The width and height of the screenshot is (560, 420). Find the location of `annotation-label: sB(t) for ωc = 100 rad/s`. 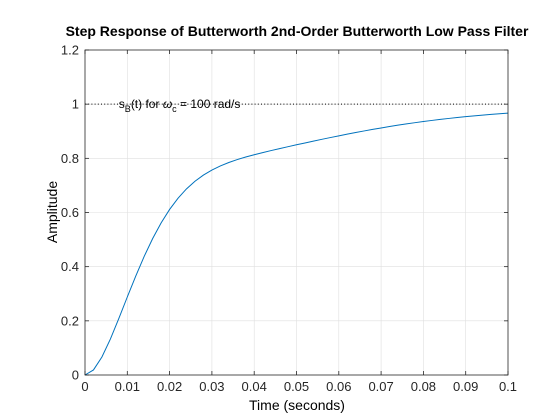

annotation-label: sB(t) for ωc = 100 rad/s is located at coordinates (180, 105).